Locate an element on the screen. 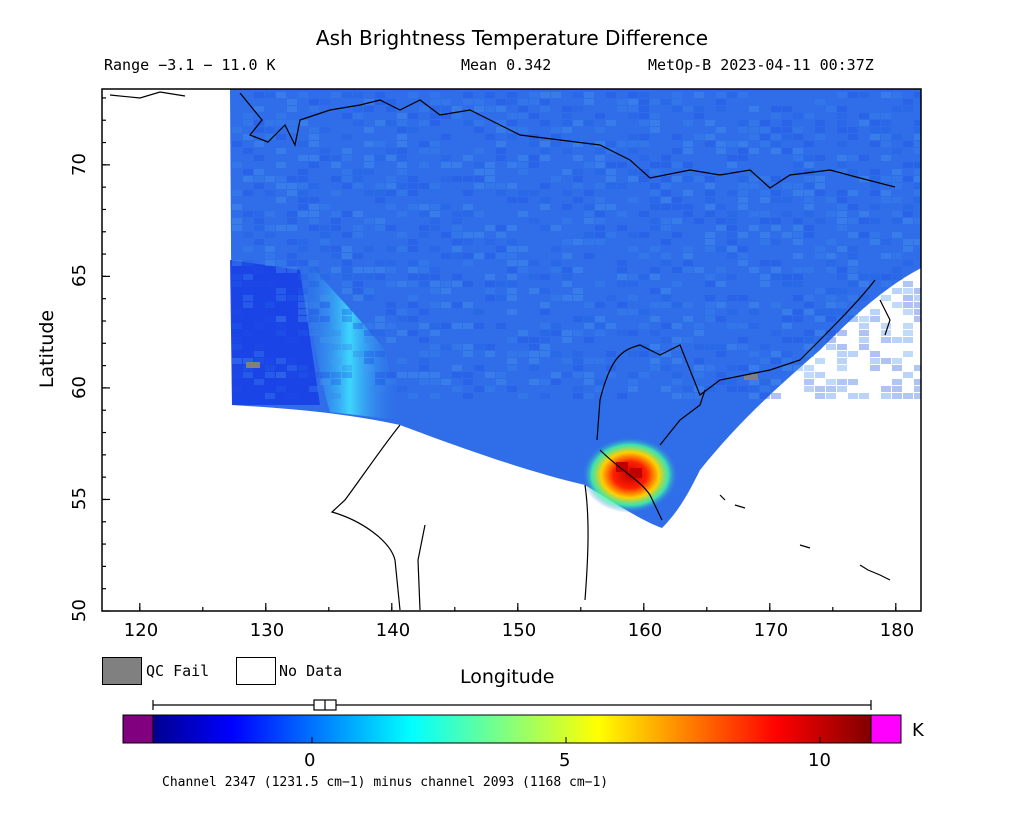 This screenshot has width=1024, height=813. x-tick-label: 120 is located at coordinates (141, 630).